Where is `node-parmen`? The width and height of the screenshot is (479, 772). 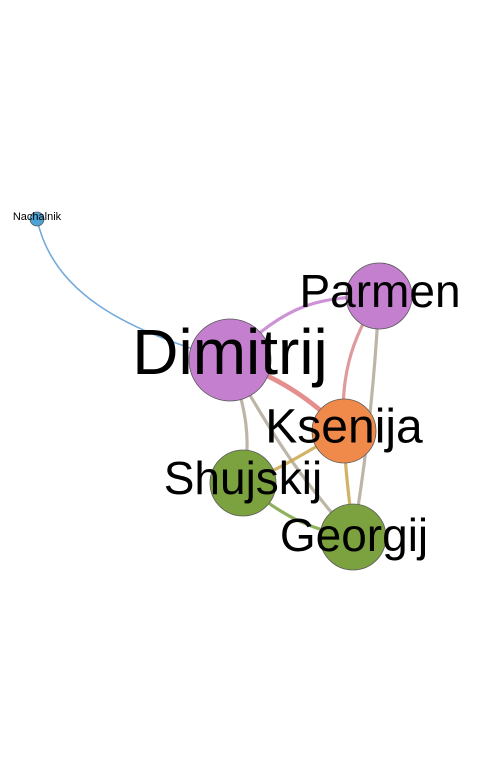 node-parmen is located at coordinates (379, 296).